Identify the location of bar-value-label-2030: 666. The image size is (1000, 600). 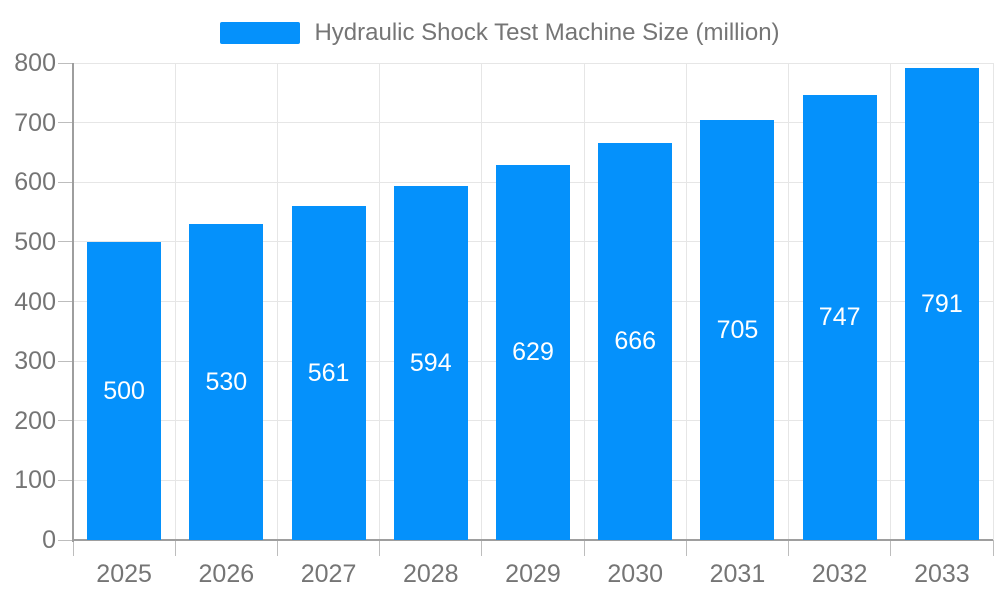
(635, 341).